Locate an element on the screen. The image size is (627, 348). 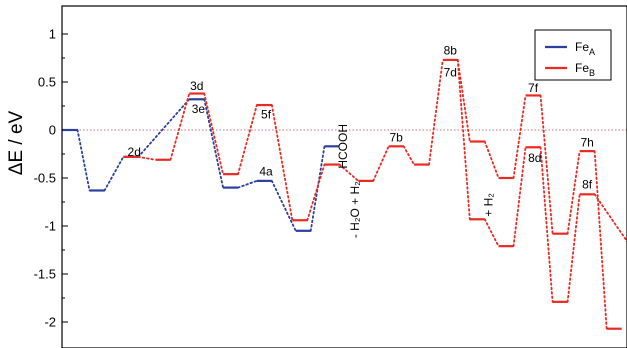
state-label: 7f is located at coordinates (533, 88).